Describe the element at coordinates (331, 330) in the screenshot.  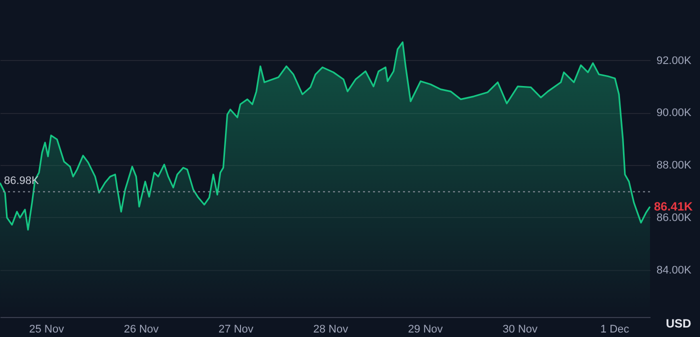
I see `x-tick-label: 28 Nov` at that location.